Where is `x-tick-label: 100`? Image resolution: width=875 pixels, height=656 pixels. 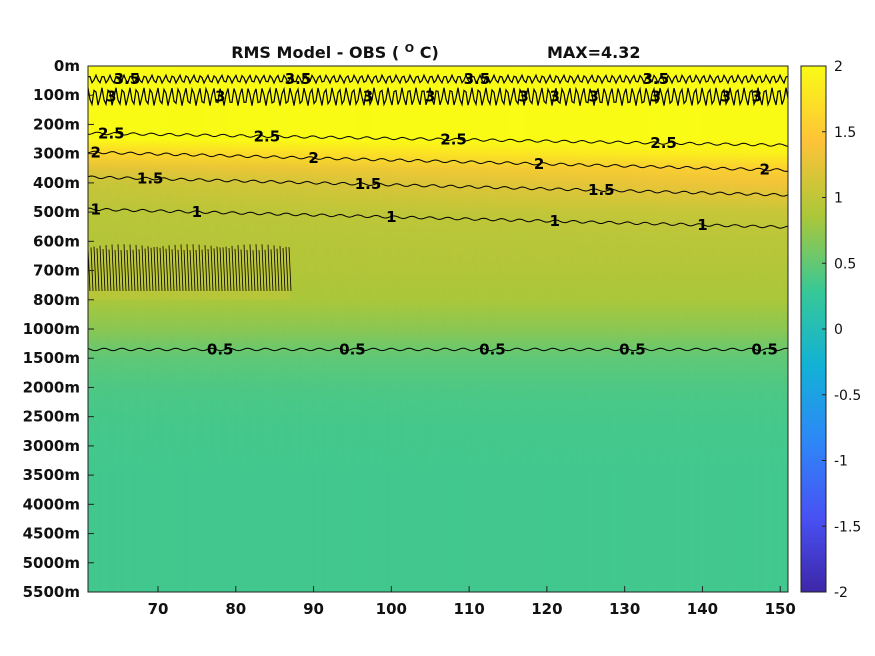 x-tick-label: 100 is located at coordinates (391, 609).